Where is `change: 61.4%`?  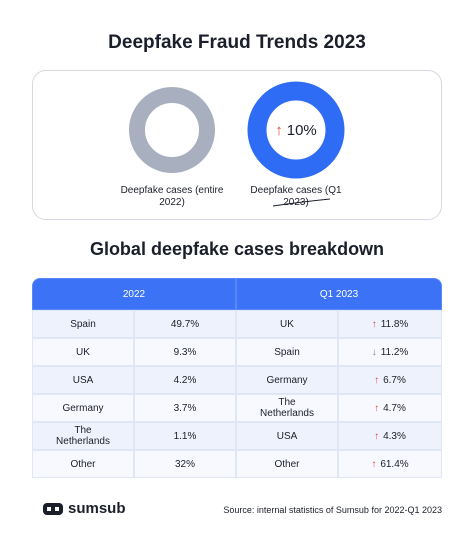
change: 61.4% is located at coordinates (394, 464).